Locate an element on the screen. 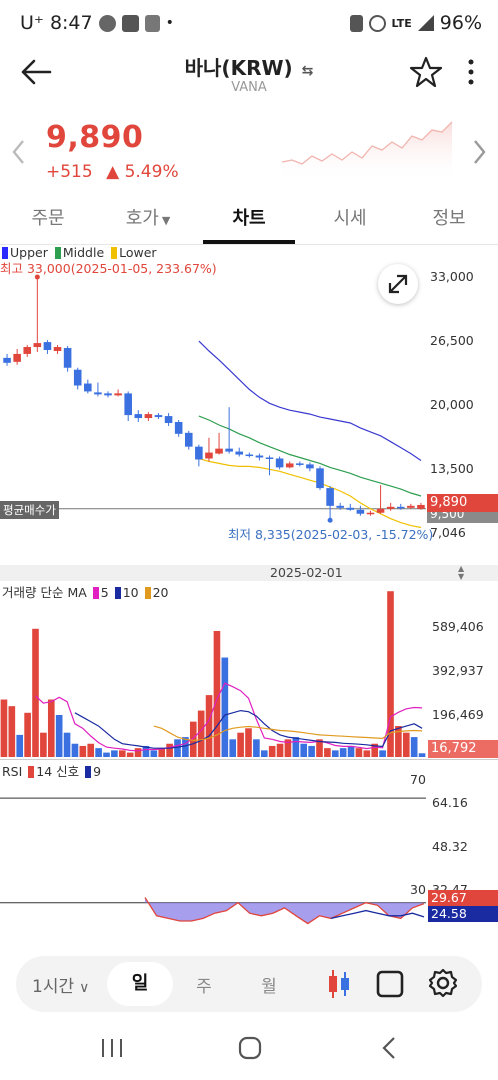 The width and height of the screenshot is (498, 1080). low-annotation: 최저 8,335(2025-02-03, -15.72%) is located at coordinates (331, 534).